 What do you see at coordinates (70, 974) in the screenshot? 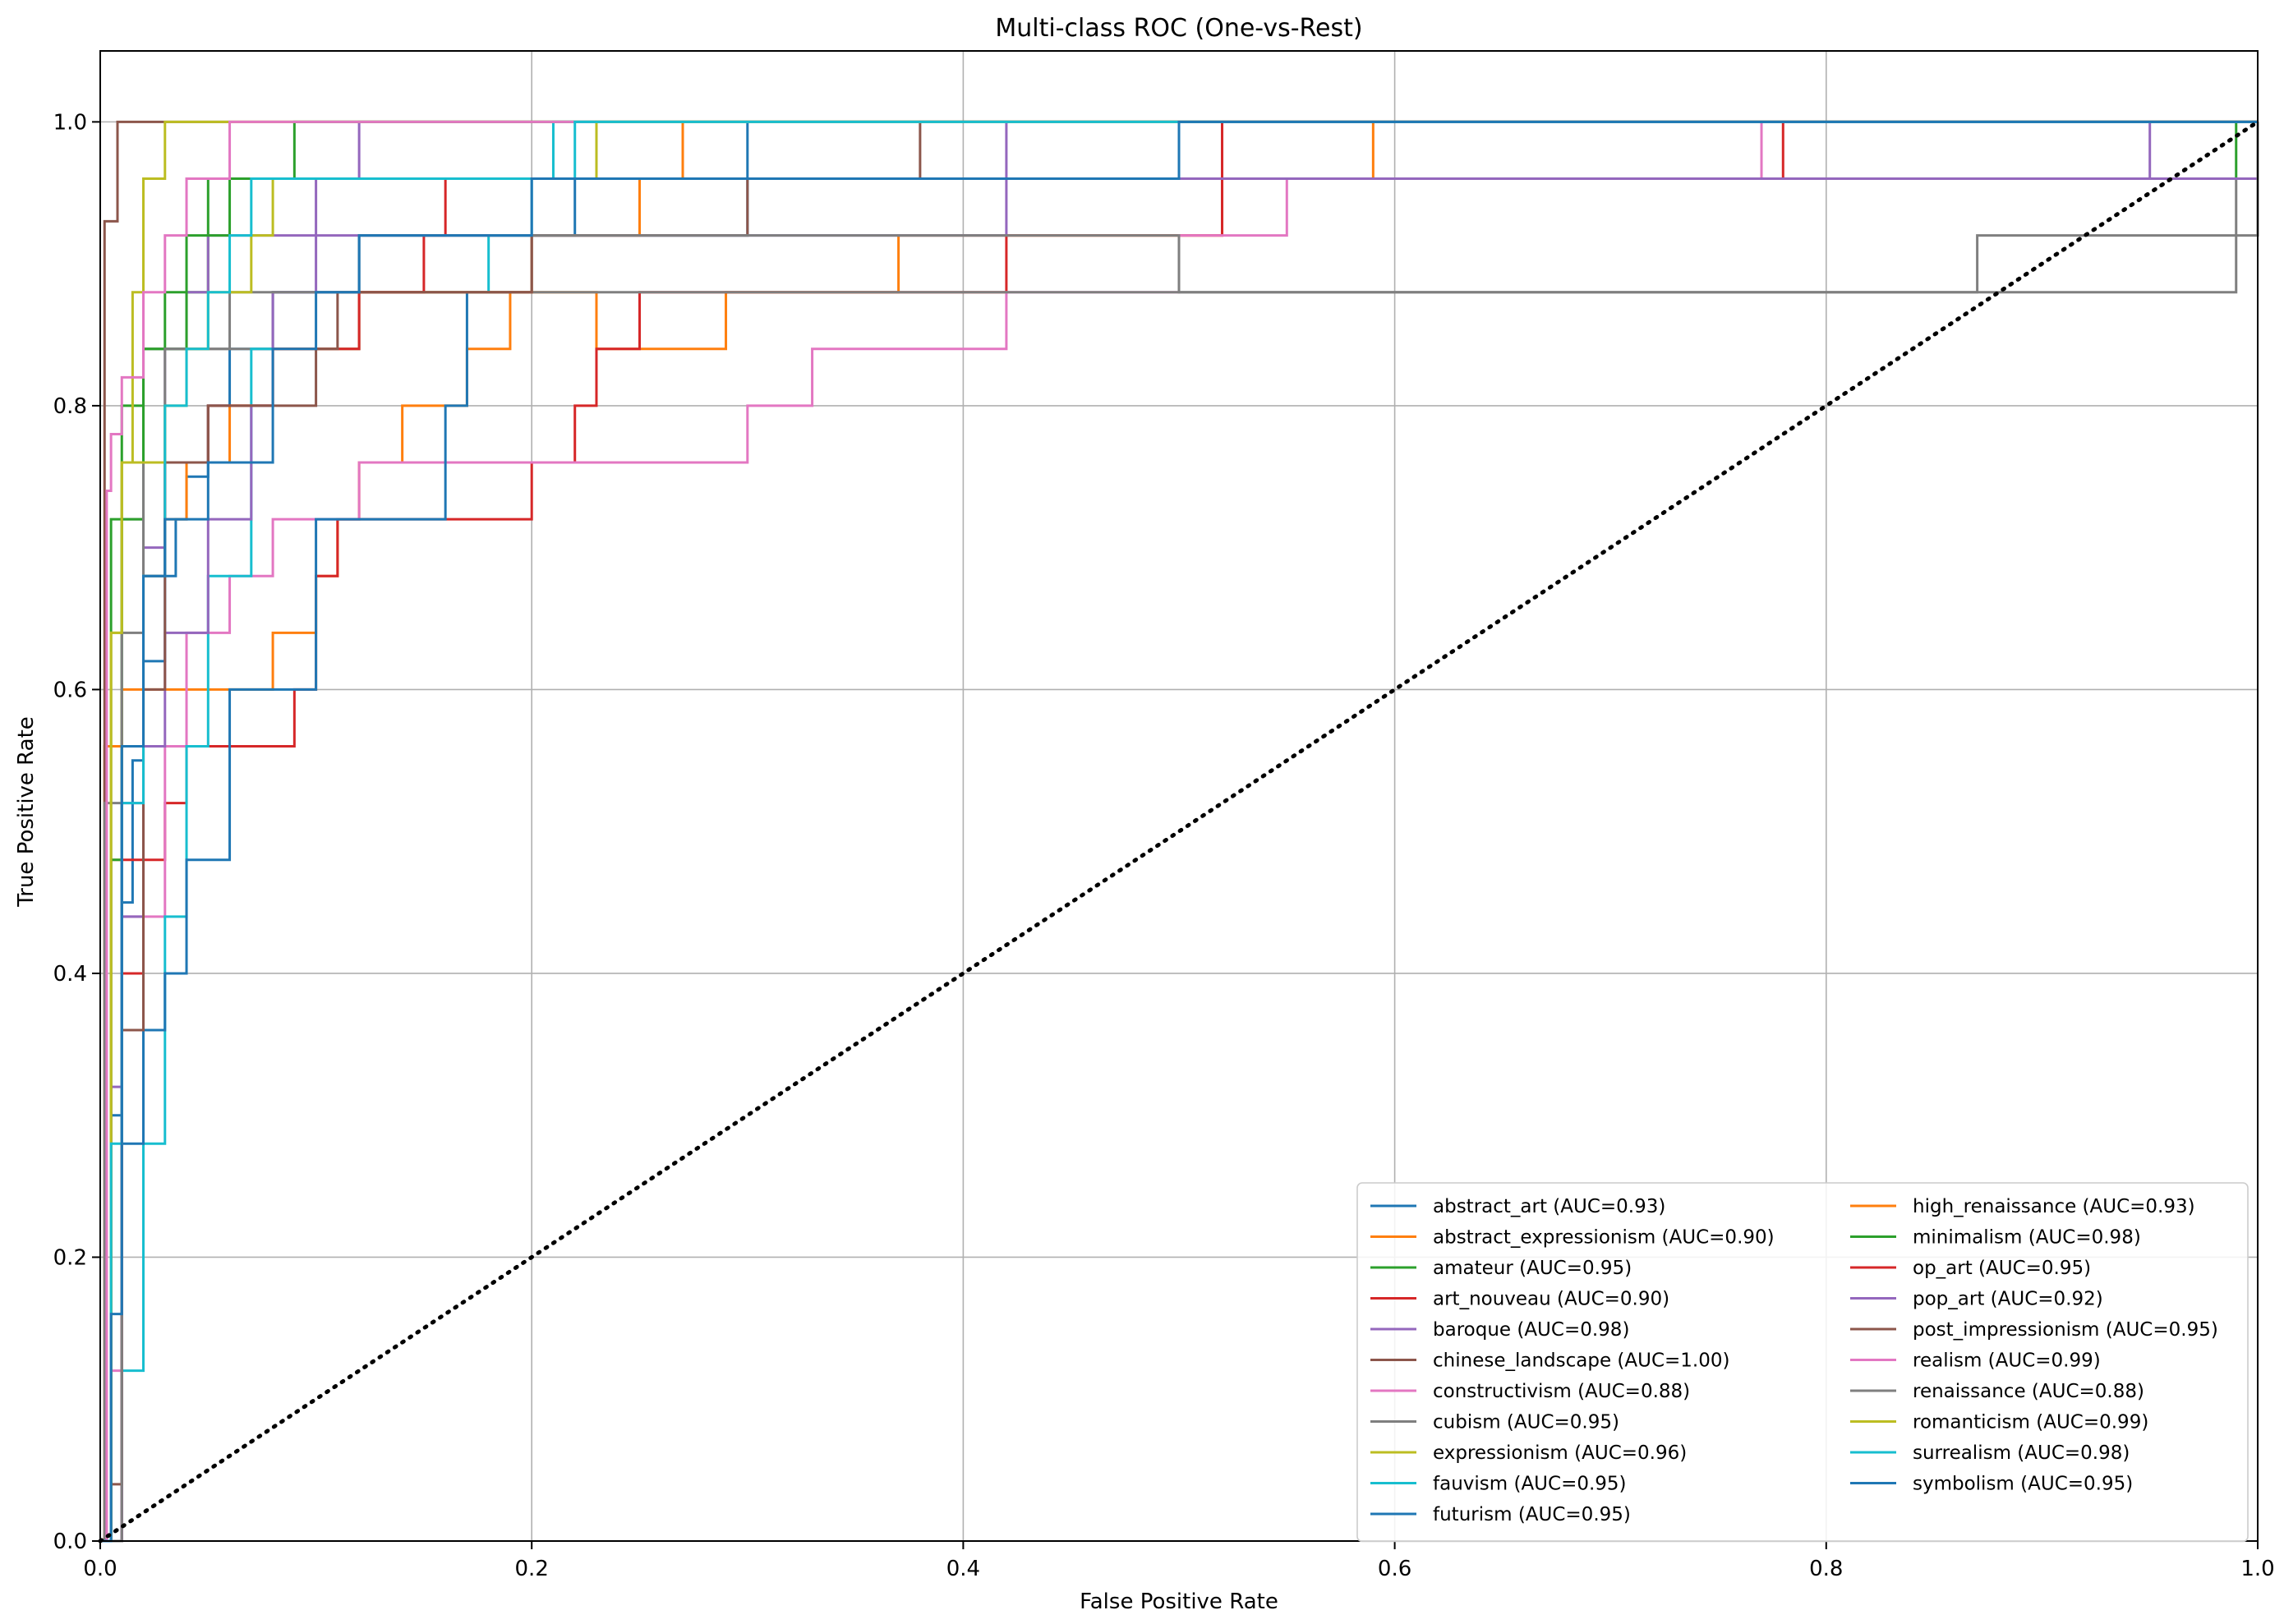
I see `y-tick-label: 0.4` at bounding box center [70, 974].